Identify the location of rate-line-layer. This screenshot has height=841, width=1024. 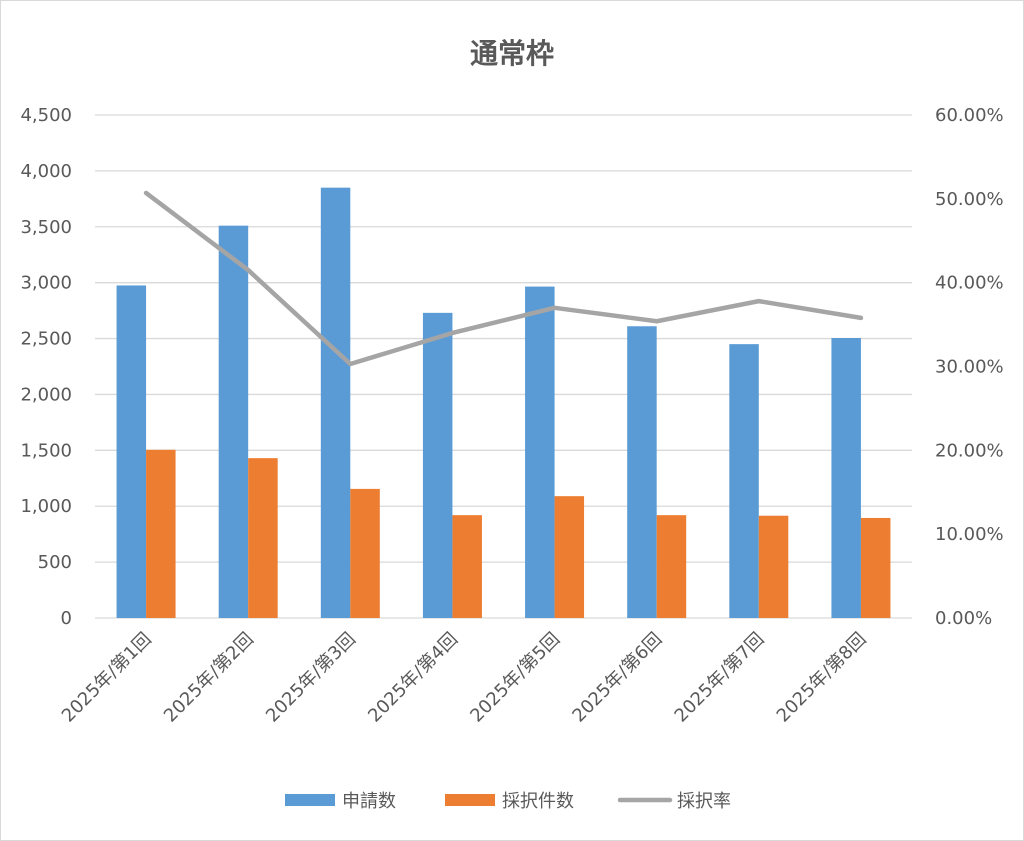
(503, 278).